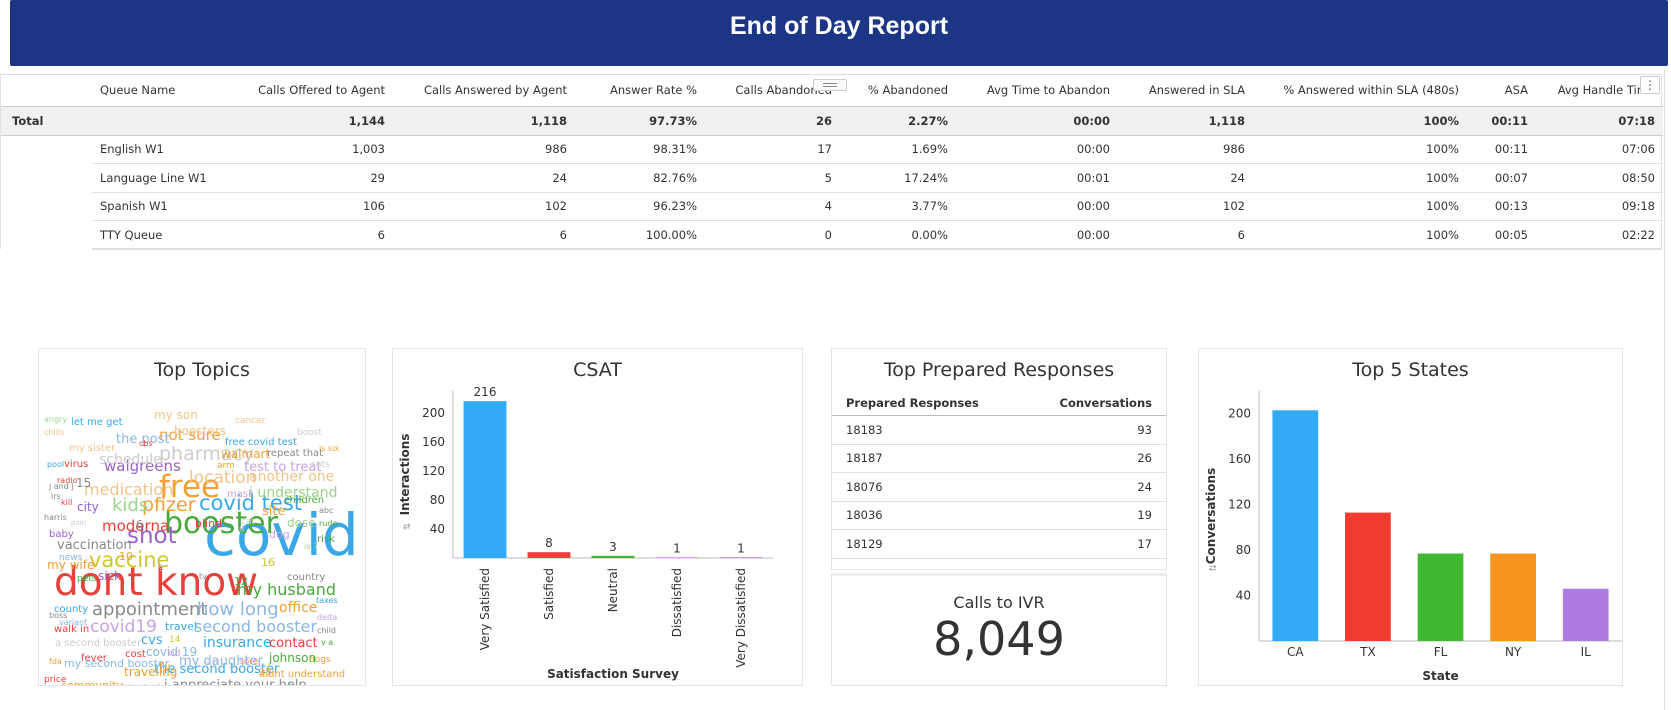  What do you see at coordinates (1440, 676) in the screenshot?
I see `x-axis-title: State` at bounding box center [1440, 676].